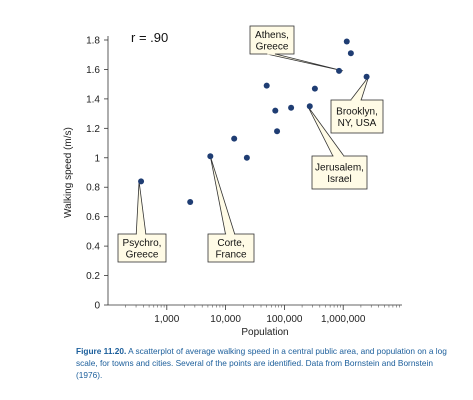 The height and width of the screenshot is (400, 473). Describe the element at coordinates (93, 129) in the screenshot. I see `y-tick-label: 1.2` at that location.